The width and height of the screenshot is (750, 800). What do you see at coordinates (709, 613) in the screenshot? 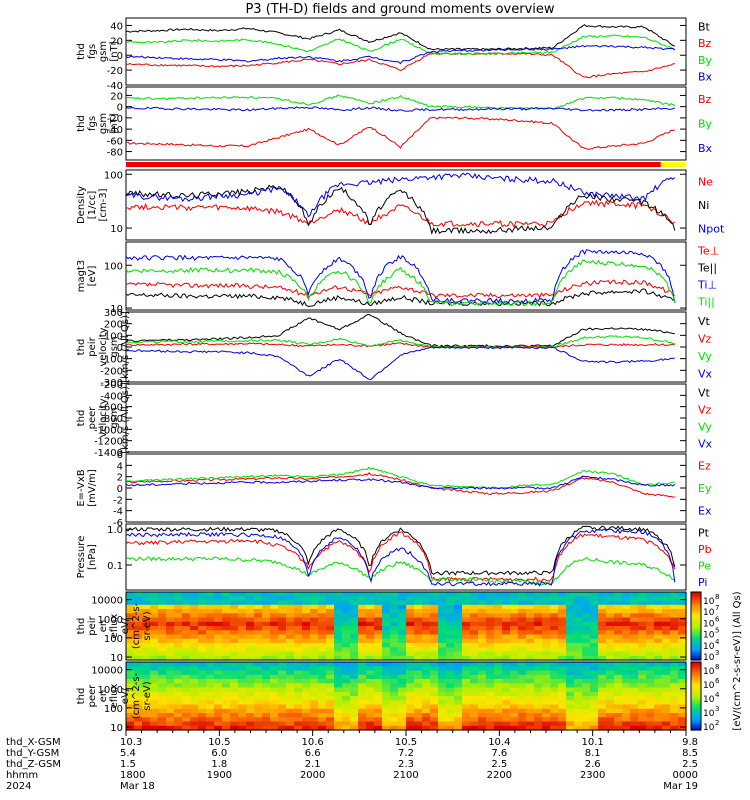
I see `colorbar-tick: 10` at bounding box center [709, 613].